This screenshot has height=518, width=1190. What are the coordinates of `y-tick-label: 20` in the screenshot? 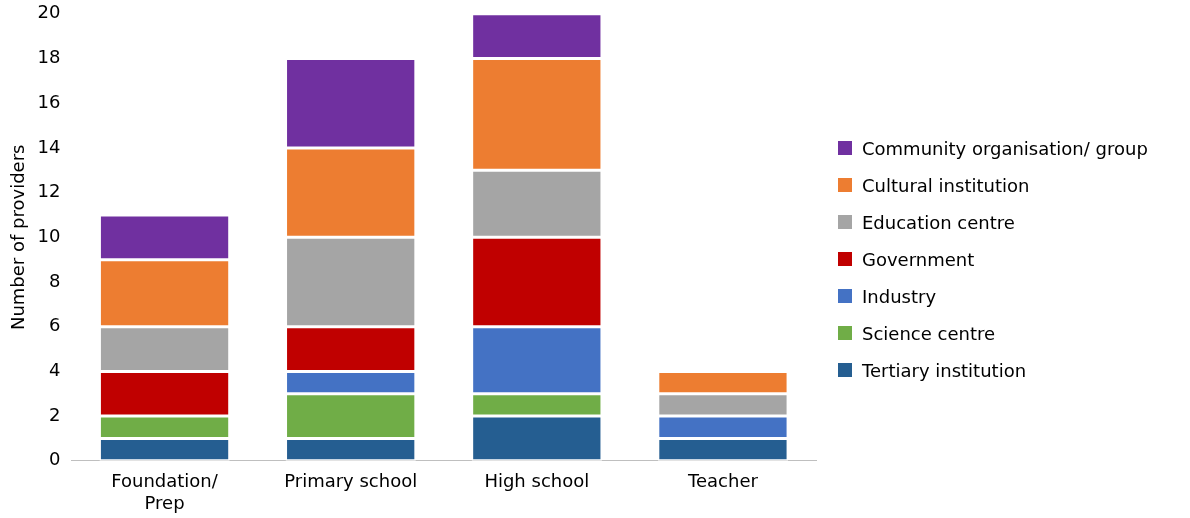 It's located at (49, 12).